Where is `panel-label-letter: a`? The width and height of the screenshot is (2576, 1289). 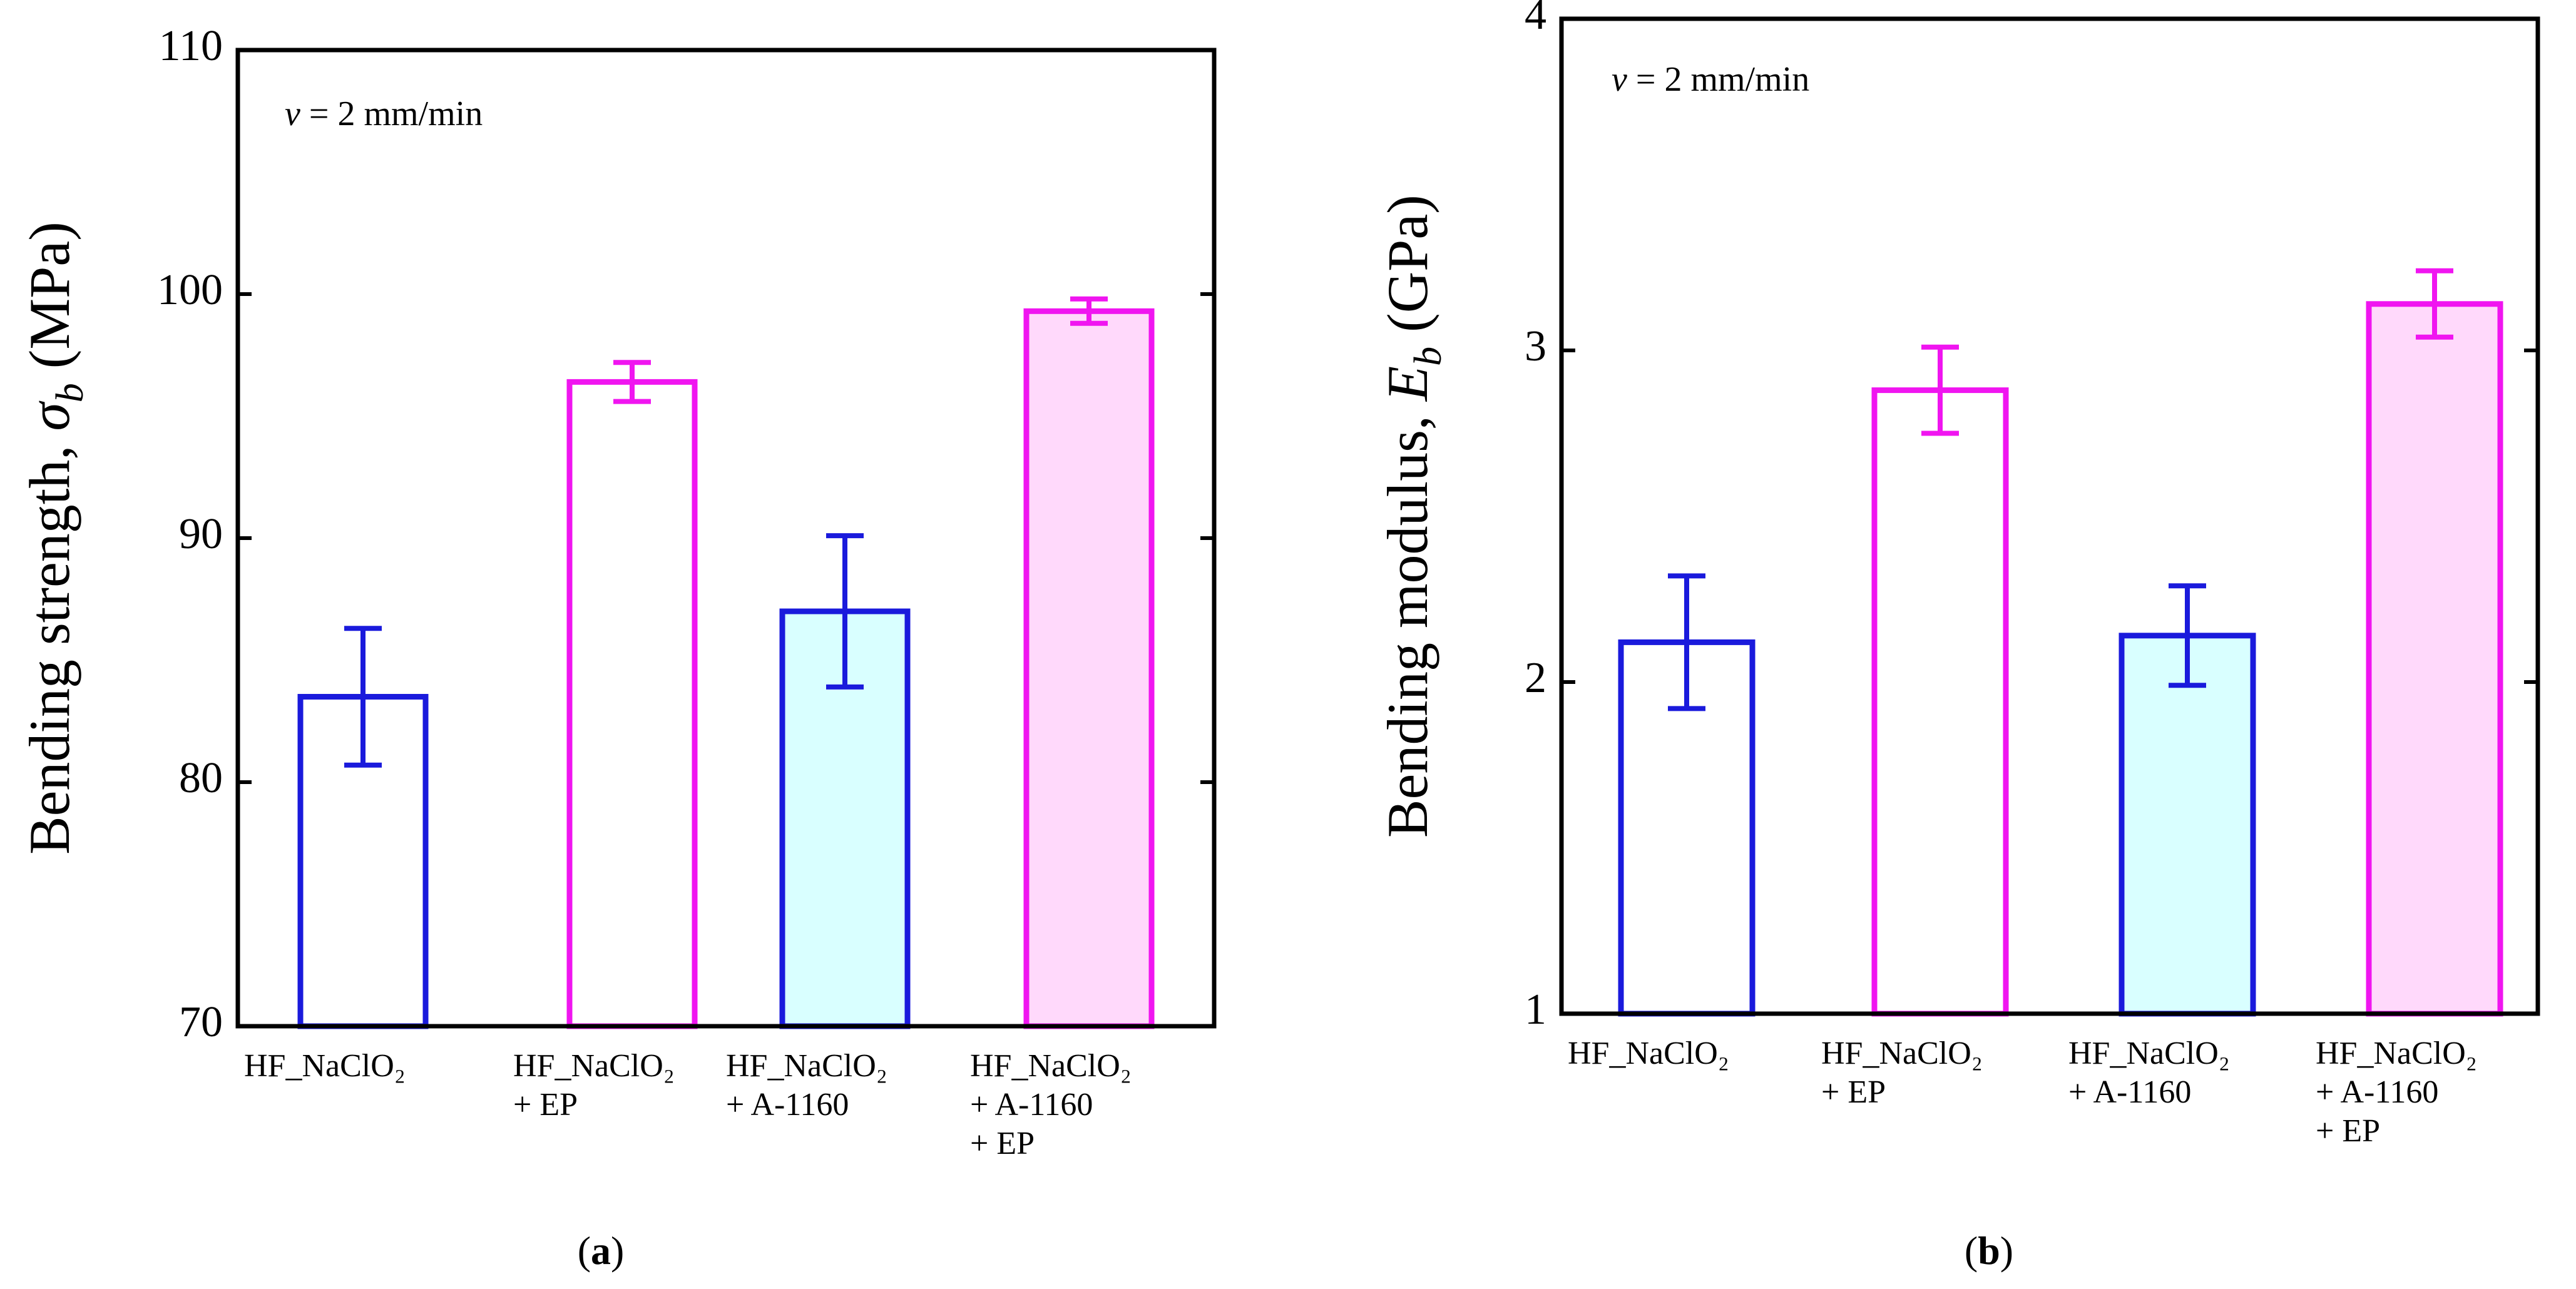
panel-label-letter: a is located at coordinates (601, 1250).